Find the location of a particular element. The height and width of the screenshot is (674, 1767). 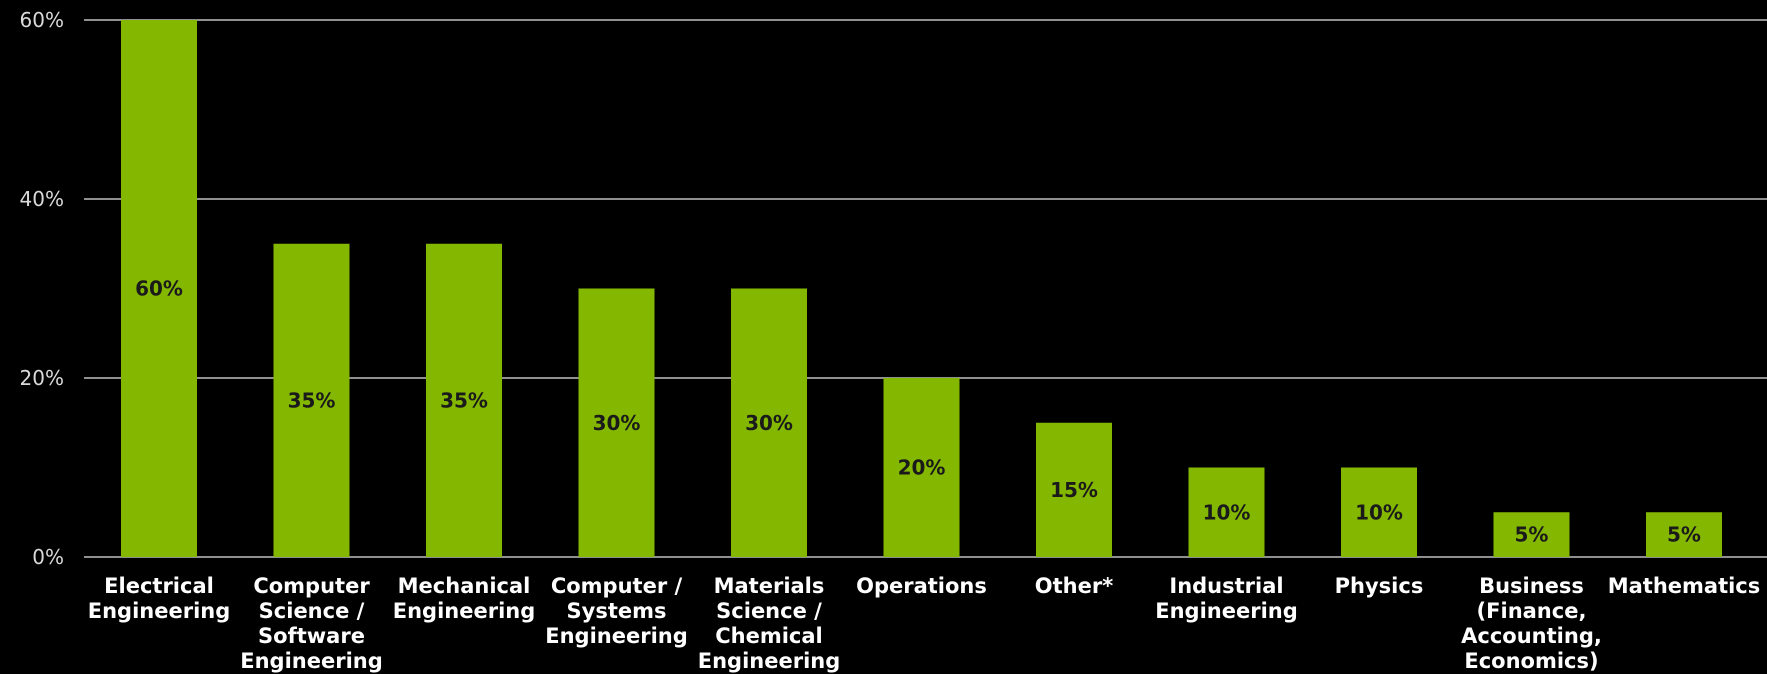

category-label-line: Electrical is located at coordinates (159, 586).